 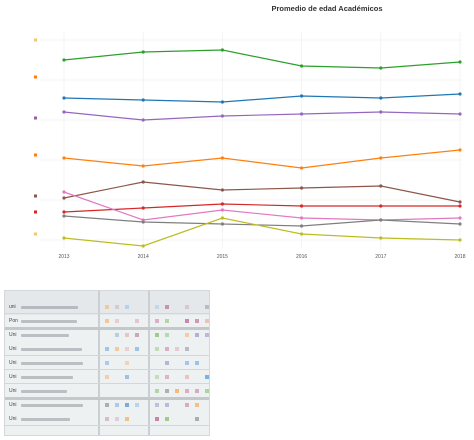 What do you see at coordinates (326, 8) in the screenshot?
I see `chart-title: Promedio de edad Académicos` at bounding box center [326, 8].